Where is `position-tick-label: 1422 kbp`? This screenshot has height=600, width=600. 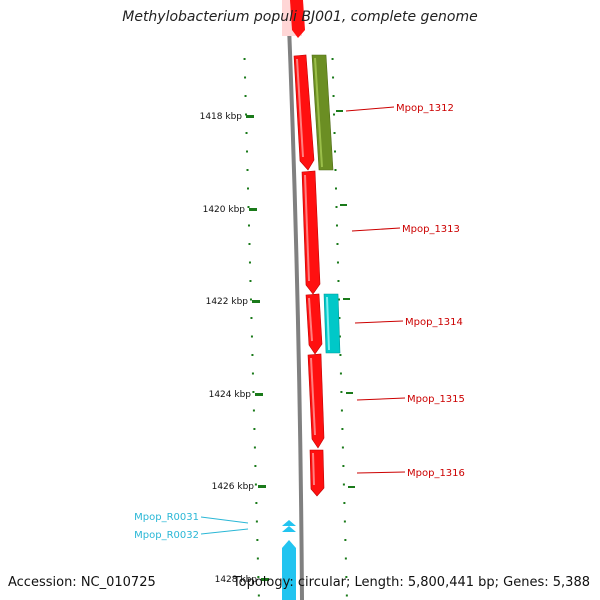
position-tick-label: 1422 kbp is located at coordinates (227, 302).